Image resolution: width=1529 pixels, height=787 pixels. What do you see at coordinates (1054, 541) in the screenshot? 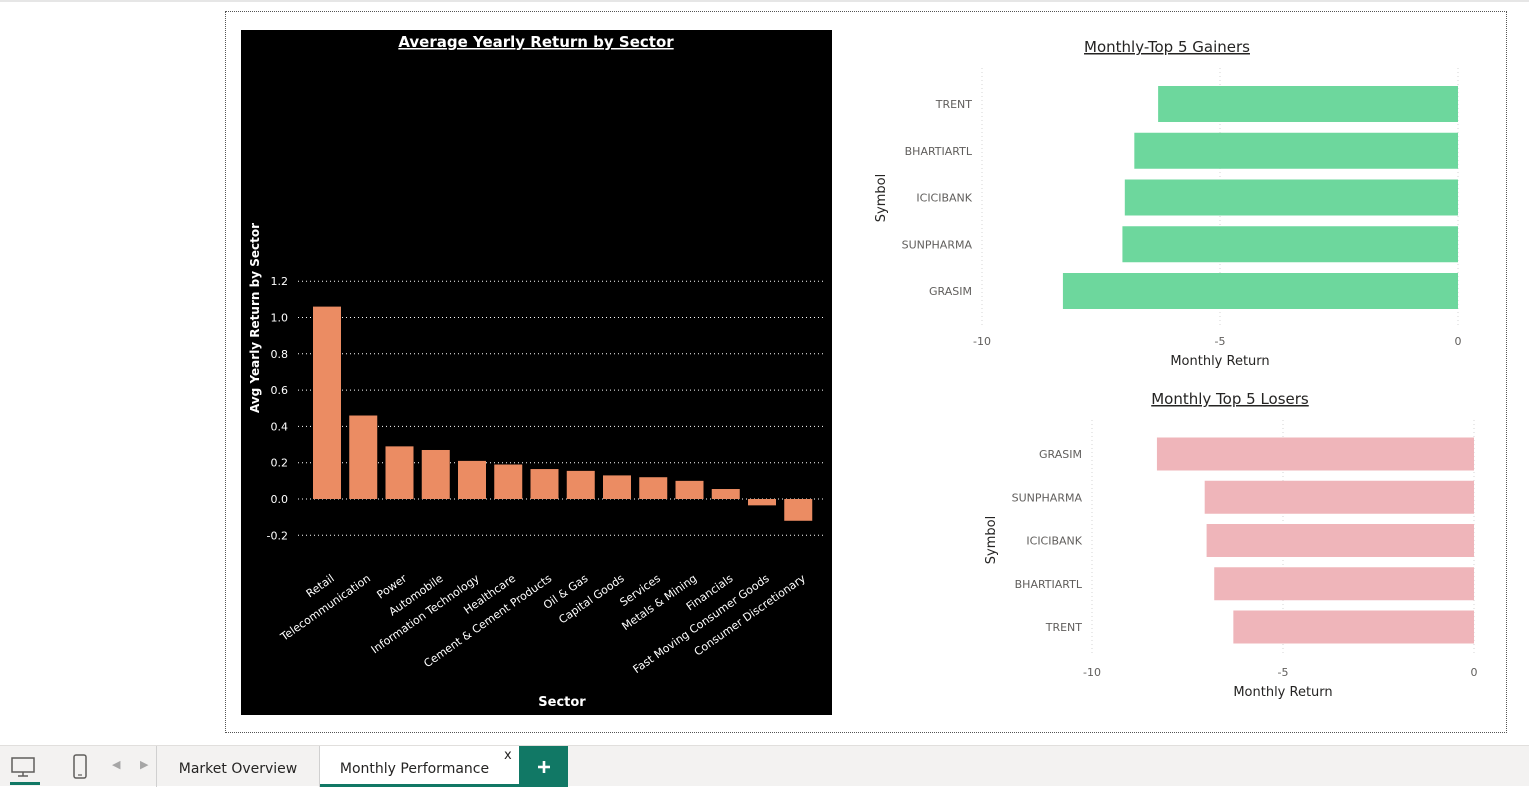
I see `losers-chart-y-tick-label: ICICIBANK` at bounding box center [1054, 541].